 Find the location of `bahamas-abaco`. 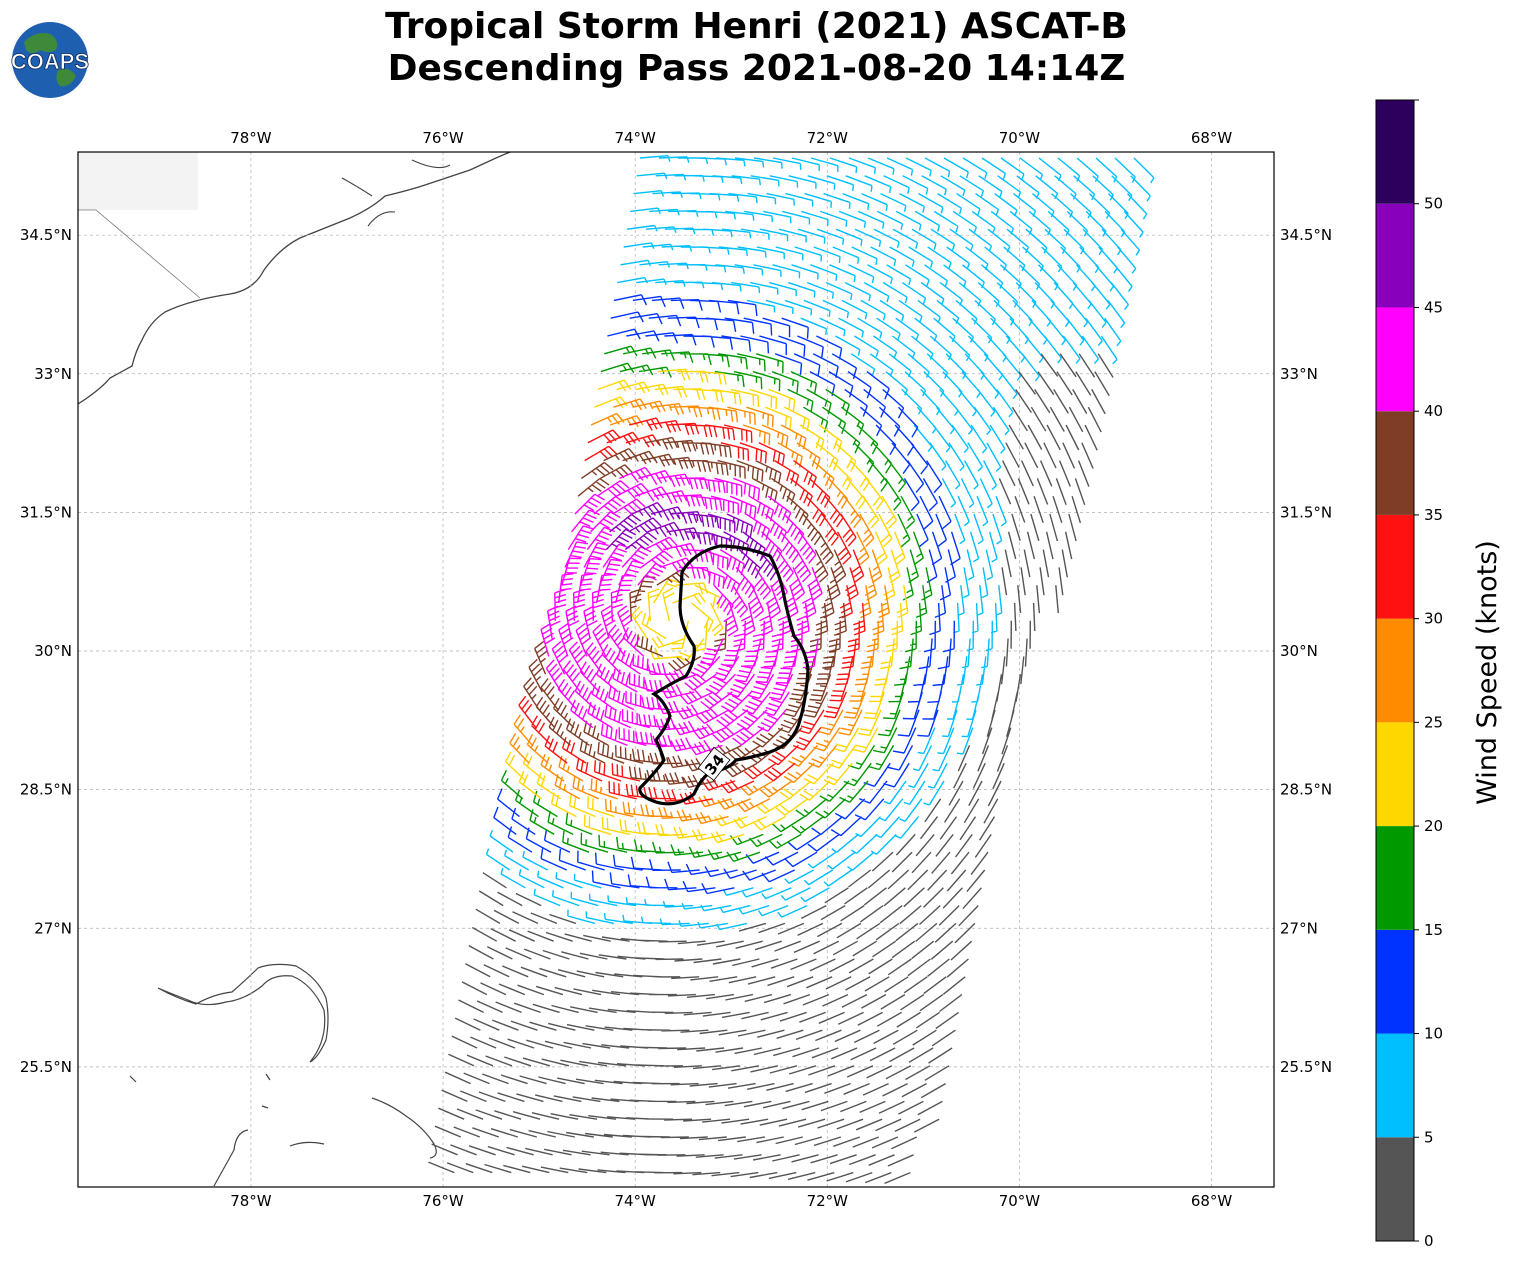

bahamas-abaco is located at coordinates (243, 1013).